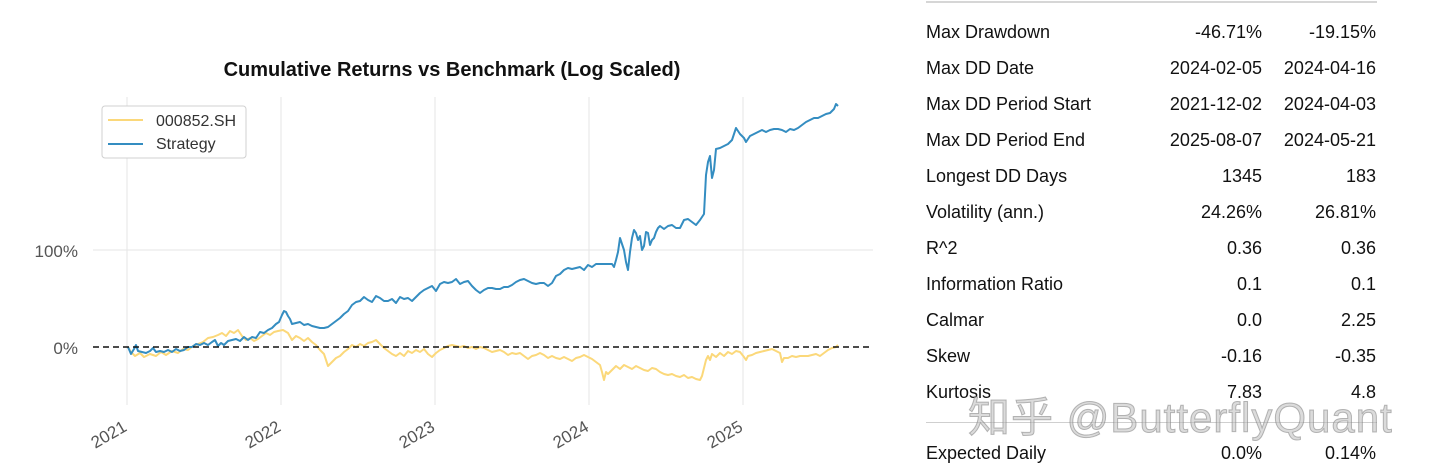 This screenshot has width=1440, height=475. What do you see at coordinates (1329, 68) in the screenshot?
I see `stat-value-strategy: 2024-04-16` at bounding box center [1329, 68].